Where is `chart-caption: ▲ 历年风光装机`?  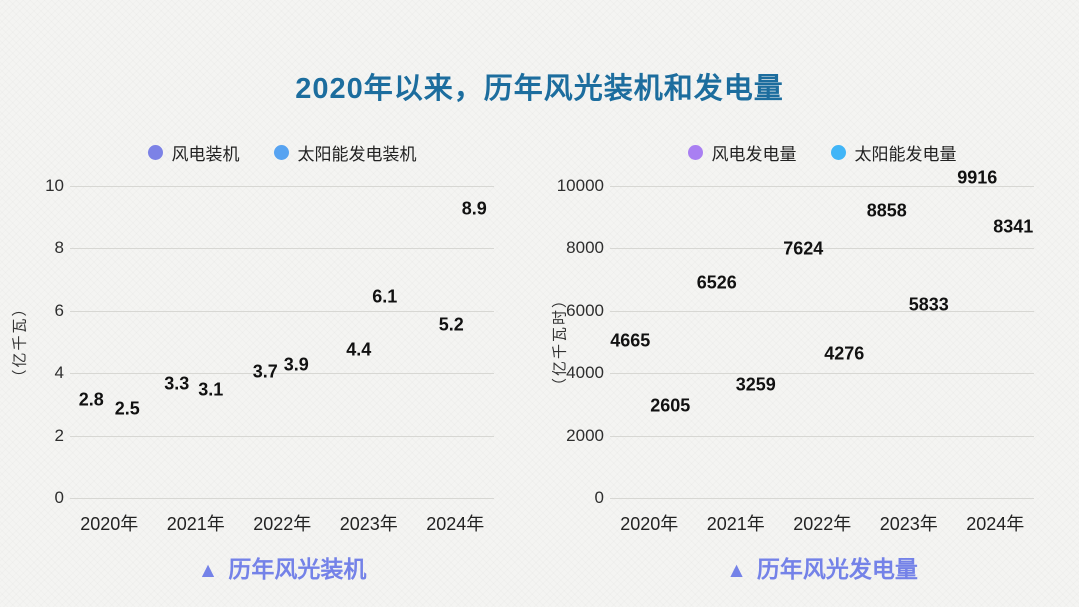 chart-caption: ▲ 历年风光装机 is located at coordinates (282, 570).